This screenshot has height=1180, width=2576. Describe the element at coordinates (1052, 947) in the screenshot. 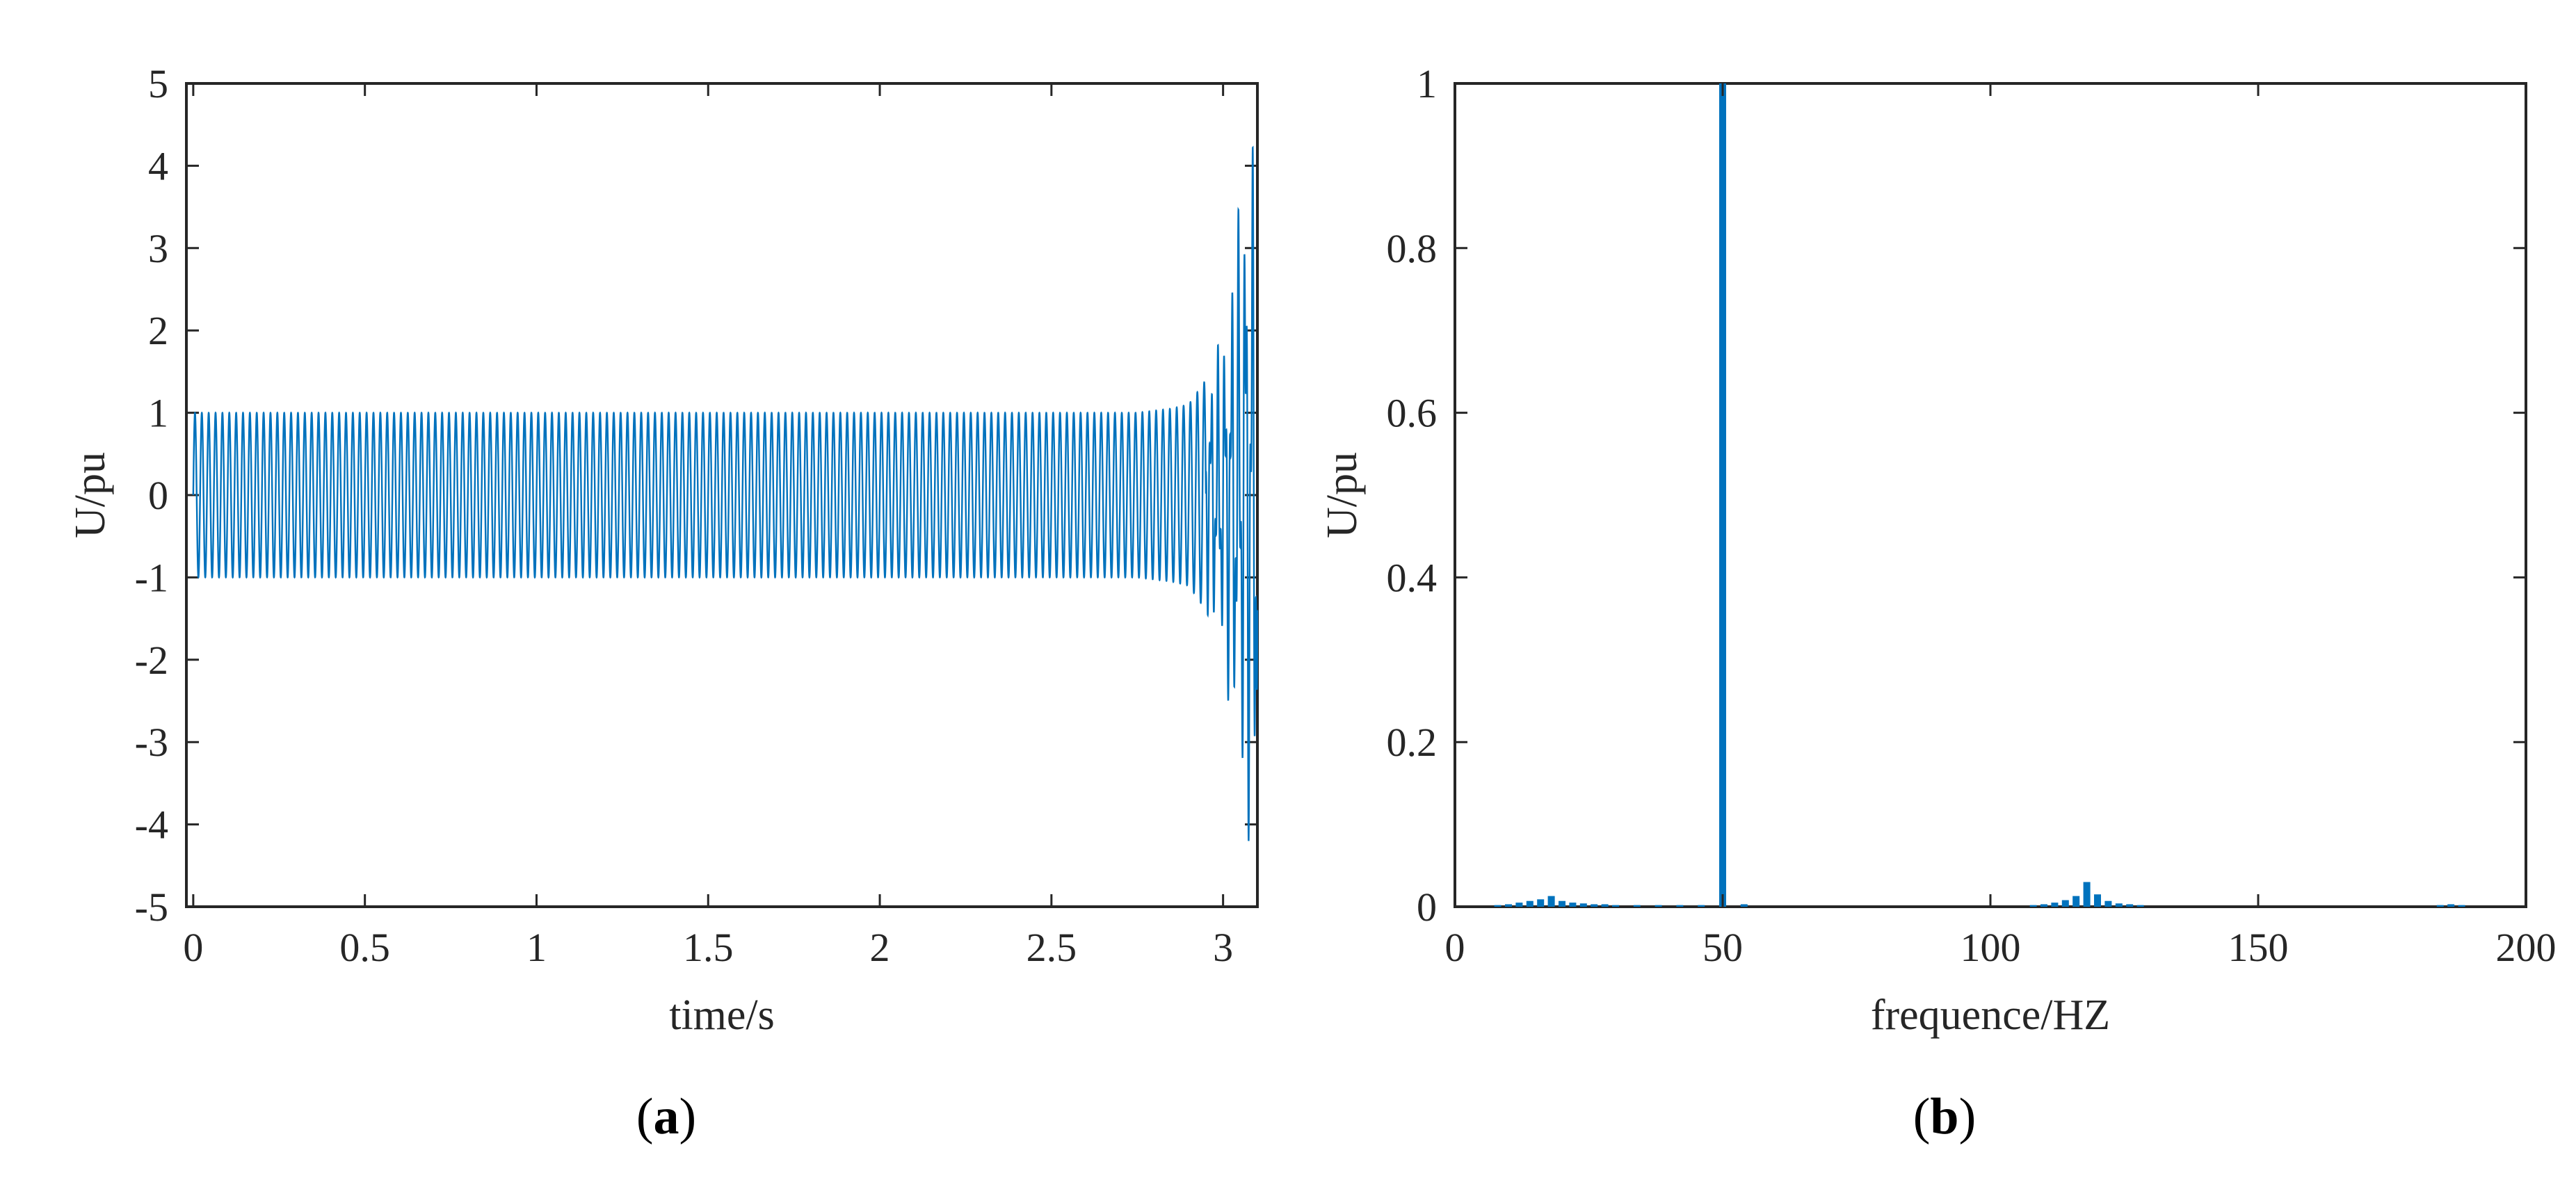

I see `a-x-tick-label: 2.5` at that location.